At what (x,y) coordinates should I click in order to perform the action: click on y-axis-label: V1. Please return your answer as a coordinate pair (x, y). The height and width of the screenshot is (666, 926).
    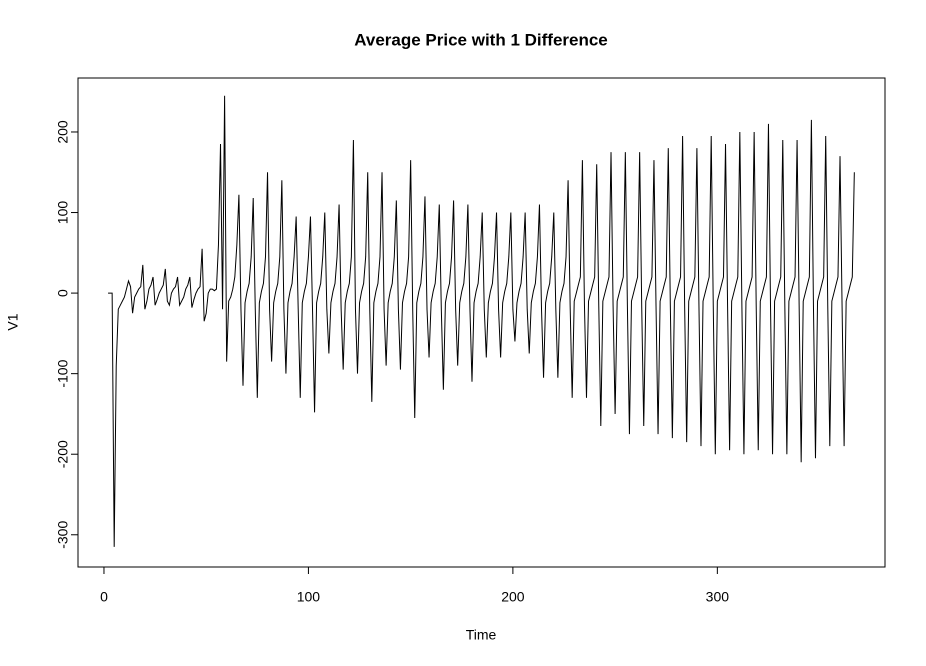
    Looking at the image, I should click on (13, 321).